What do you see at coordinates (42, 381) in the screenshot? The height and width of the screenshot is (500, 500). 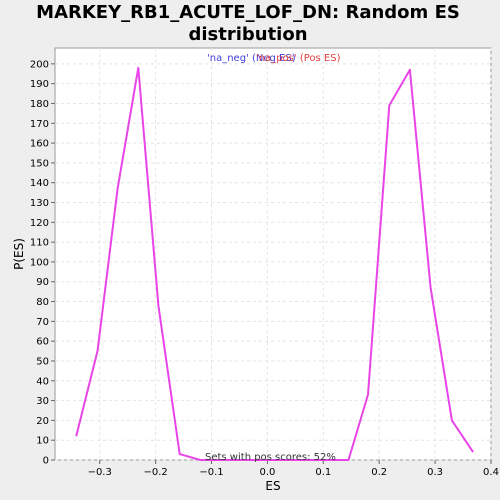 I see `y-tick-label: 40` at bounding box center [42, 381].